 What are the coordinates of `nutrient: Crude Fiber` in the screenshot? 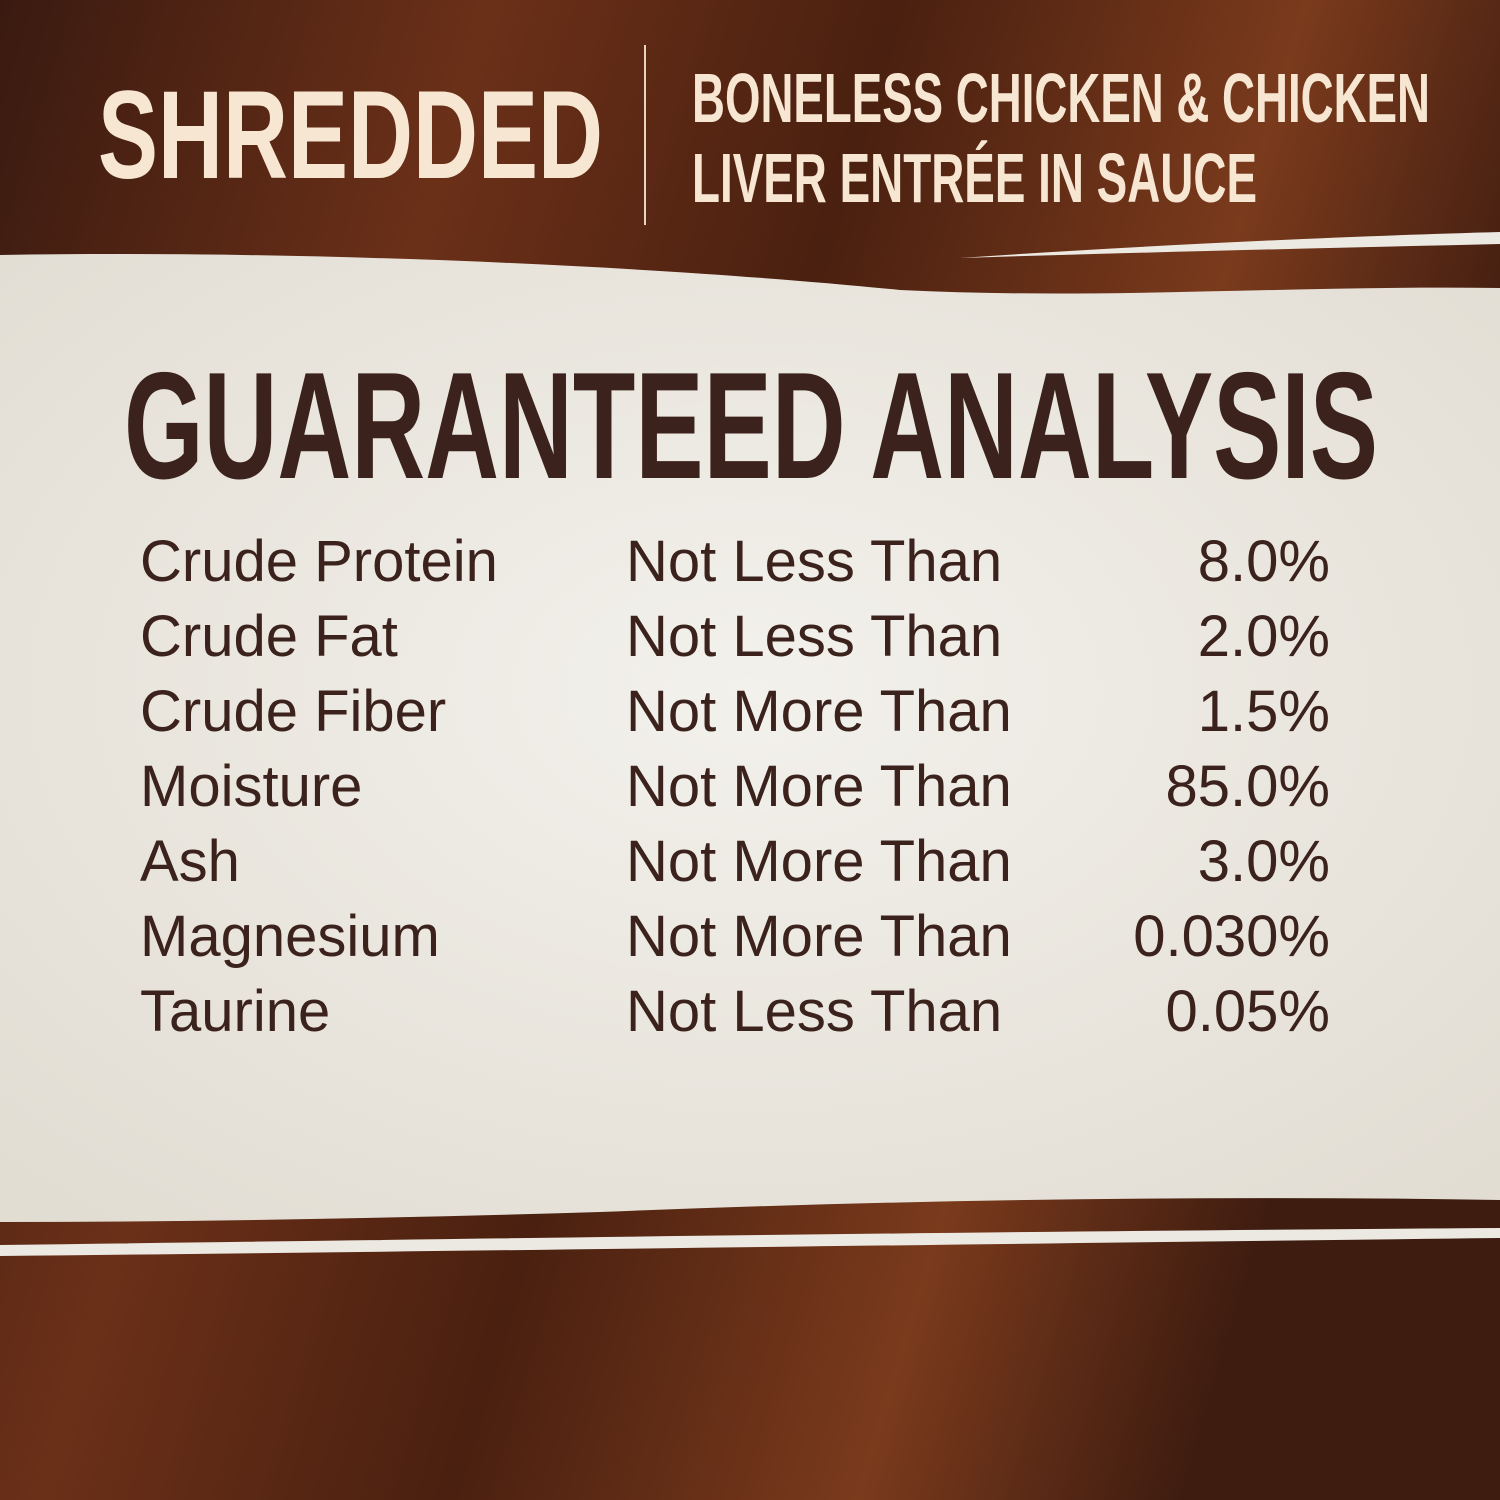 It's located at (293, 711).